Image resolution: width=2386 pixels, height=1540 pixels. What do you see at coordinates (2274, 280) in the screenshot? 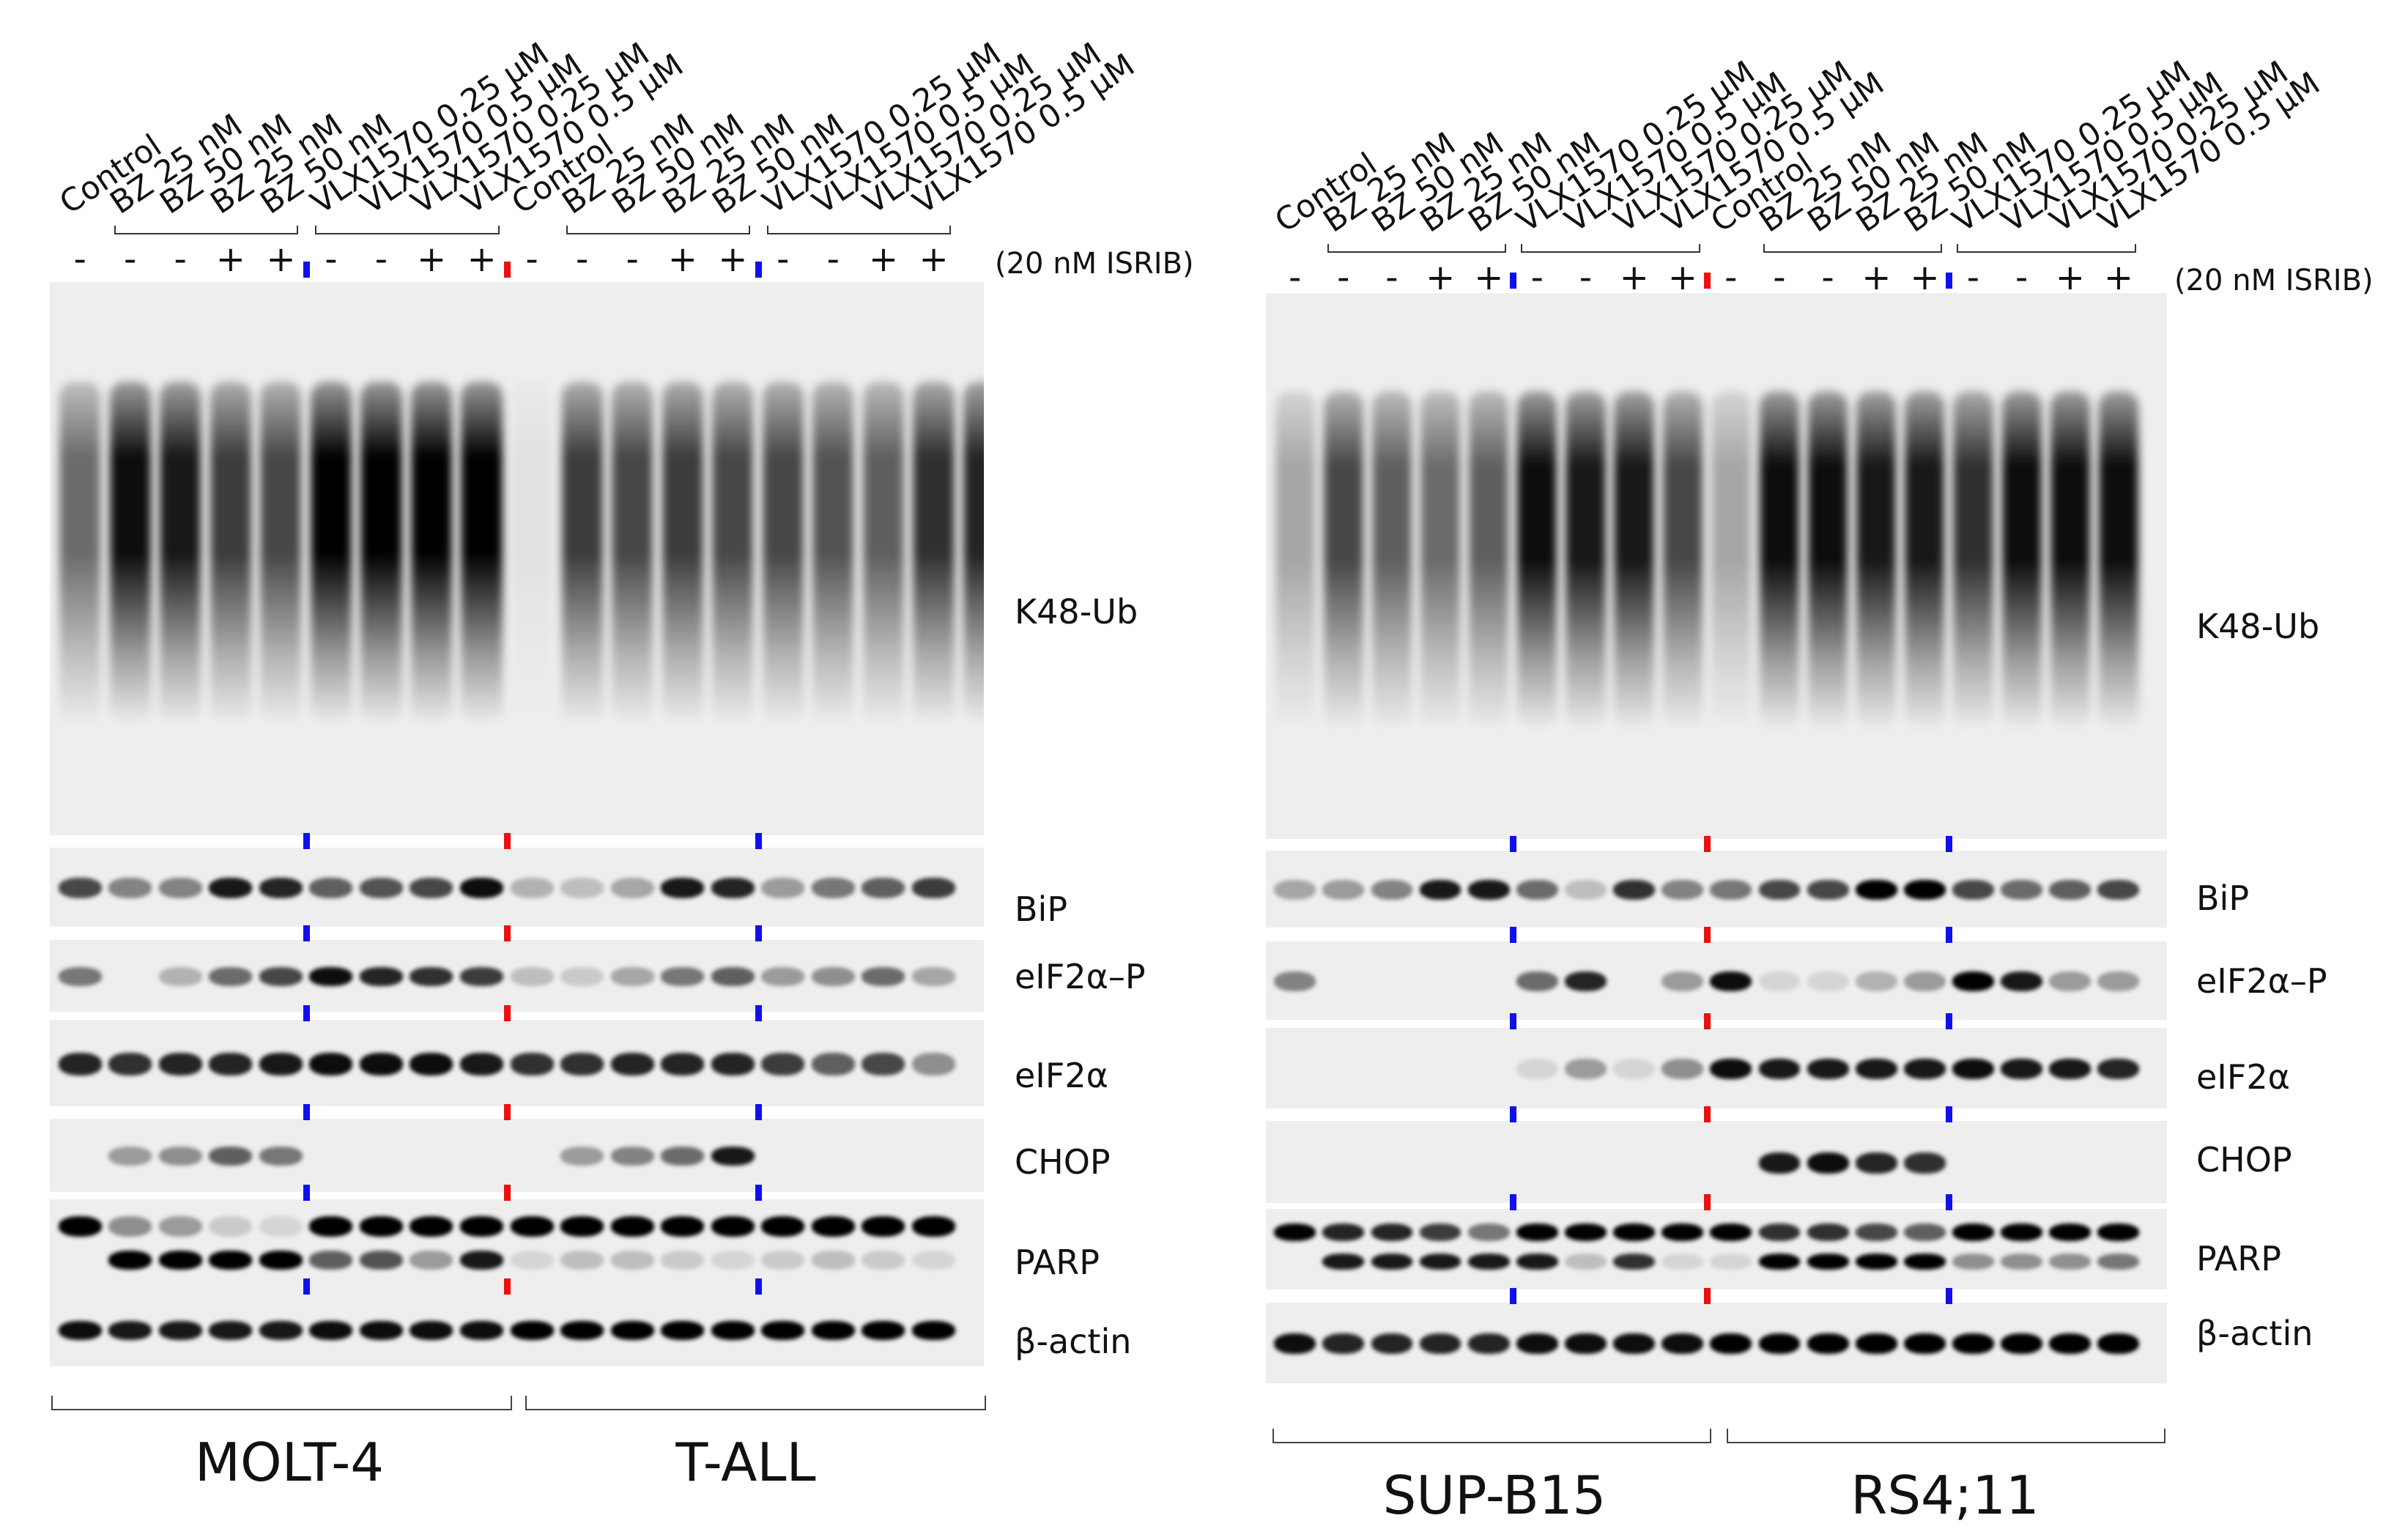
I see `right-isrib-label: (20 nM ISRIB)` at bounding box center [2274, 280].